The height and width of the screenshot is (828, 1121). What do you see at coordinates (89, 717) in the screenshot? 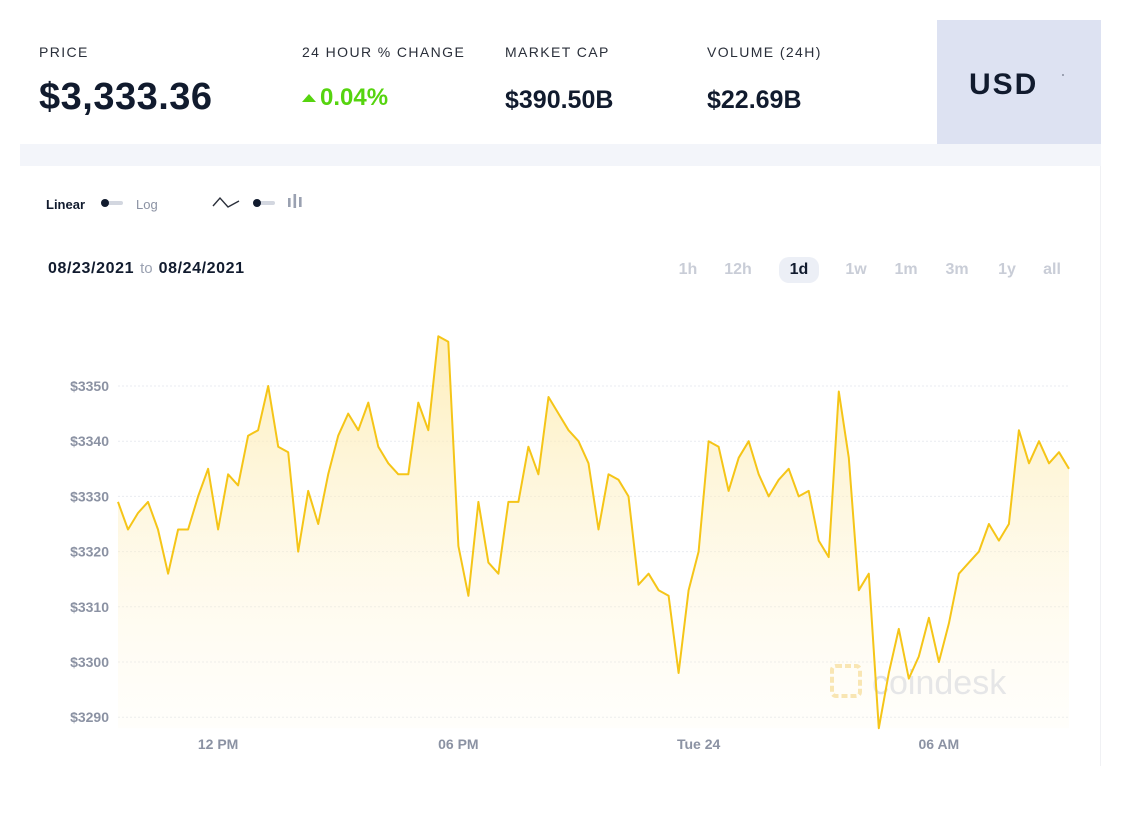
I see `y-tick-label: $3290` at bounding box center [89, 717].